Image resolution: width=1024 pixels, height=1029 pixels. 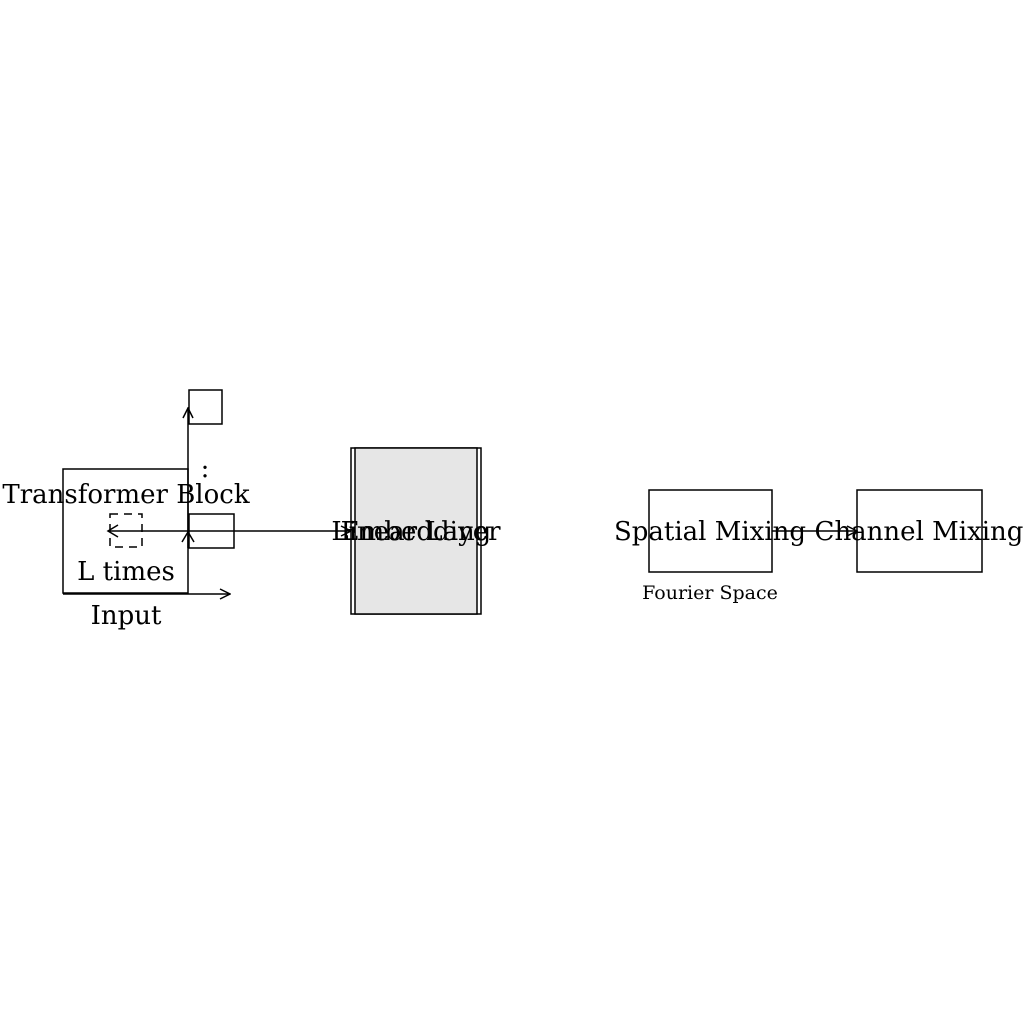 I want to click on input-label: Input, so click(x=126, y=616).